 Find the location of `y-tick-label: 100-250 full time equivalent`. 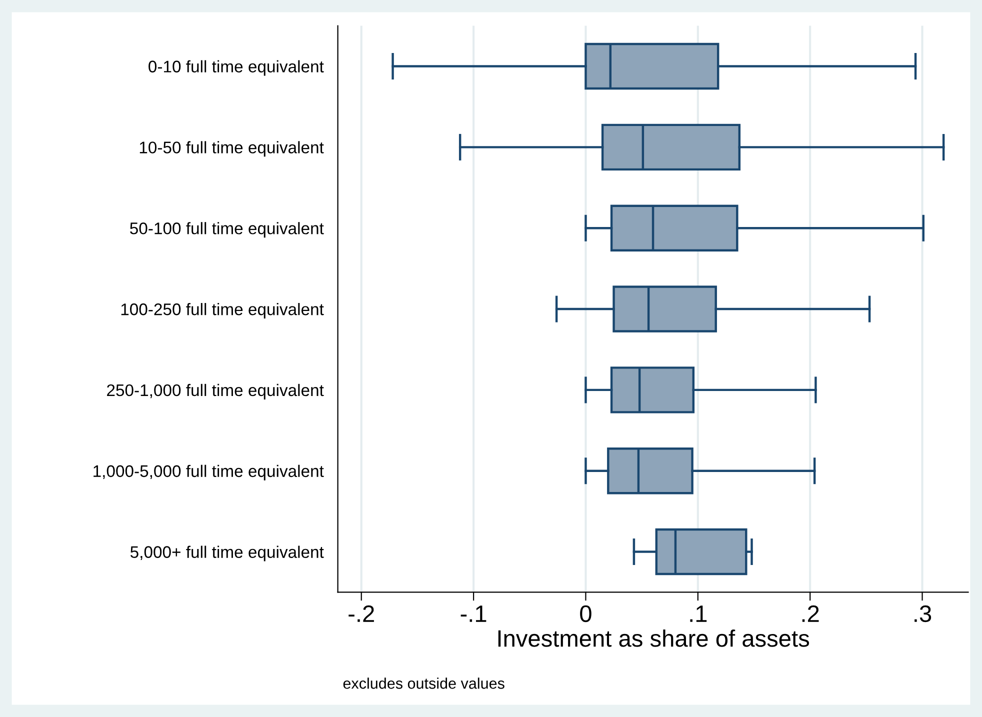

y-tick-label: 100-250 full time equivalent is located at coordinates (222, 310).